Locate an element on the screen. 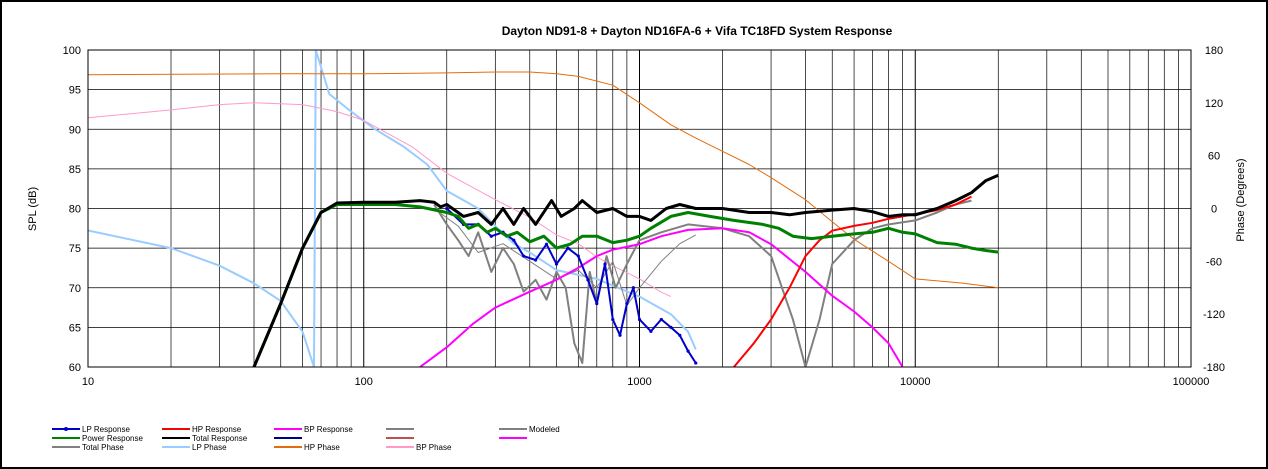  legend-label: Power Response is located at coordinates (112, 438).